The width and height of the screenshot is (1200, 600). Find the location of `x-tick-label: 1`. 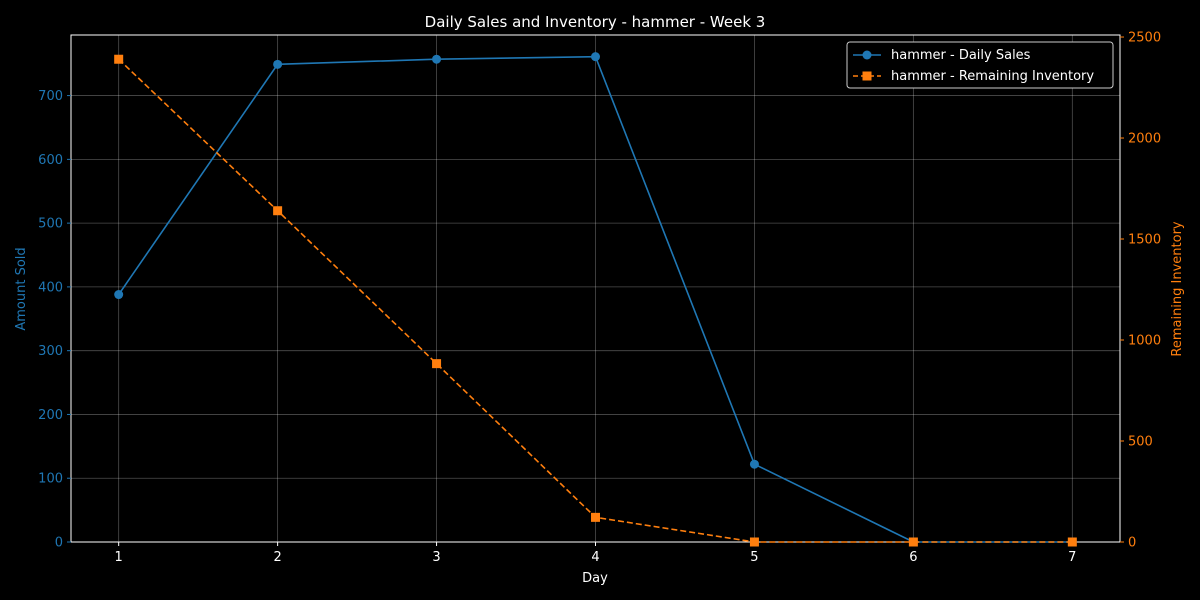

x-tick-label: 1 is located at coordinates (119, 557).